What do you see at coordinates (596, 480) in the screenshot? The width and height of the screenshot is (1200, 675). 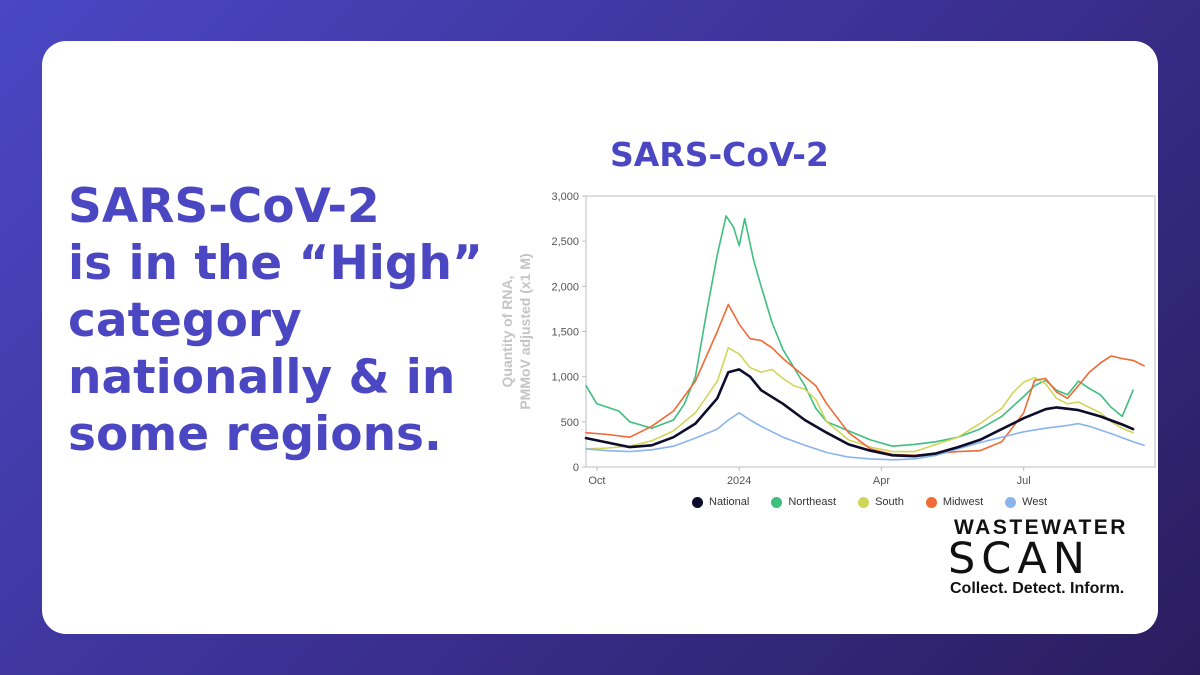 I see `x-tick-label: Oct` at bounding box center [596, 480].